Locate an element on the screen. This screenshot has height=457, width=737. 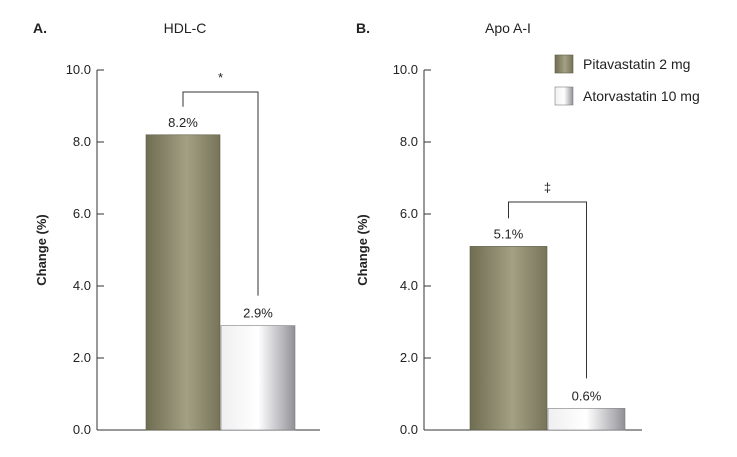
significance-marker: * is located at coordinates (220, 77).